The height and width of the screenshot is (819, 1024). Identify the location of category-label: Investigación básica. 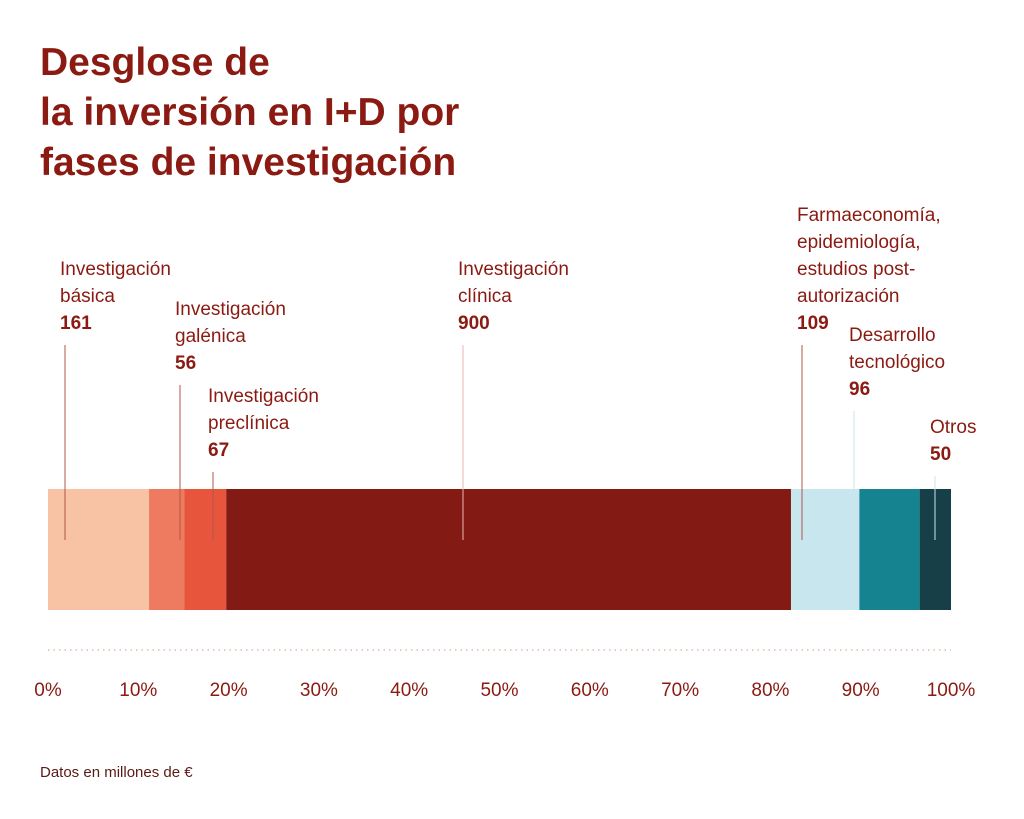
(115, 283).